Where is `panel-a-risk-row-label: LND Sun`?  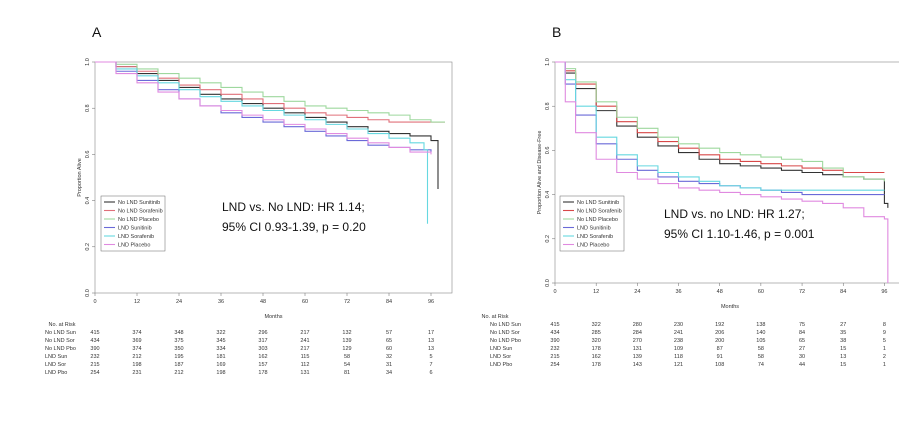
panel-a-risk-row-label: LND Sun is located at coordinates (56, 357).